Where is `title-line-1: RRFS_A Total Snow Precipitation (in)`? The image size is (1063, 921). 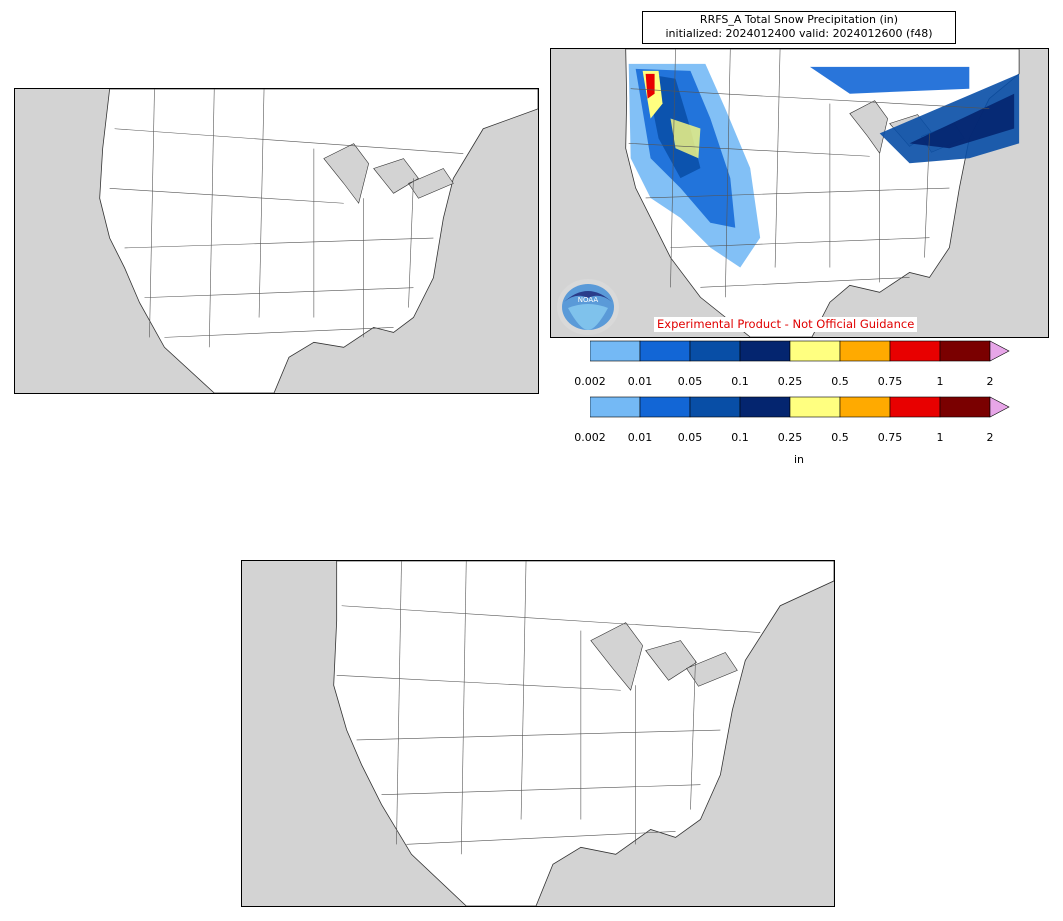
title-line-1: RRFS_A Total Snow Precipitation (in) is located at coordinates (799, 19).